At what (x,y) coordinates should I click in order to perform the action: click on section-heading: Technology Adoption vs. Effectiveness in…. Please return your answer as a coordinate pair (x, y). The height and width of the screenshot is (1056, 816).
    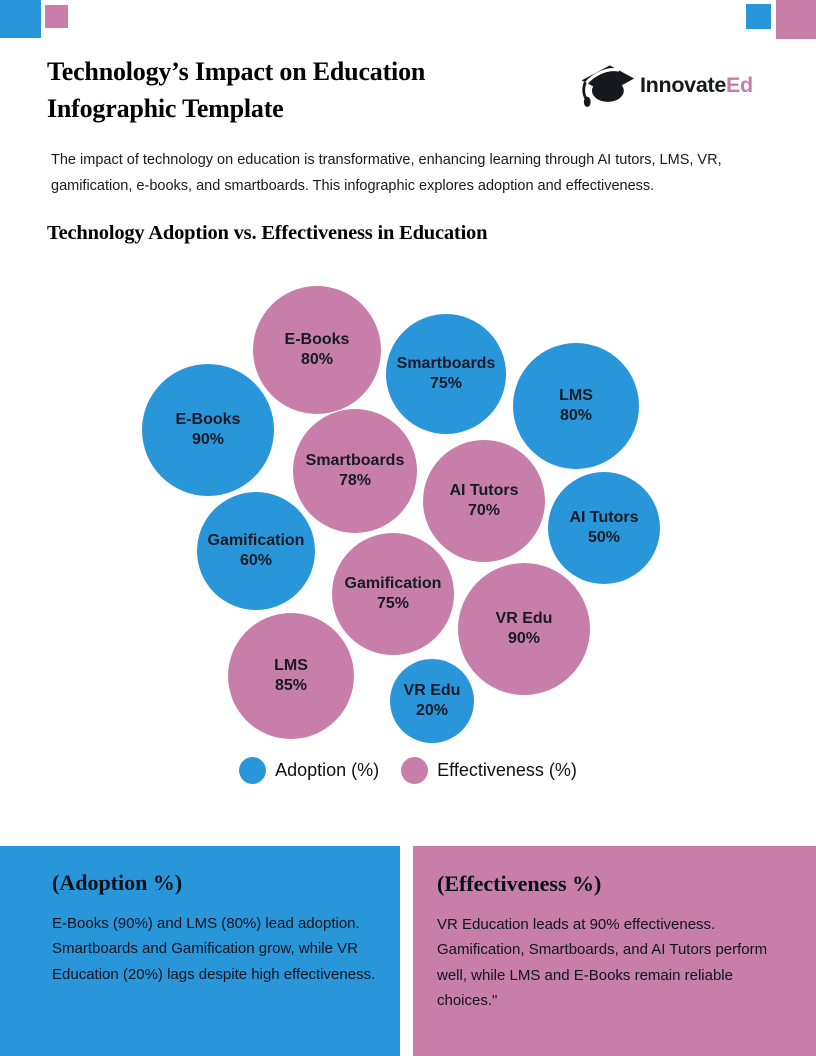
    Looking at the image, I should click on (267, 233).